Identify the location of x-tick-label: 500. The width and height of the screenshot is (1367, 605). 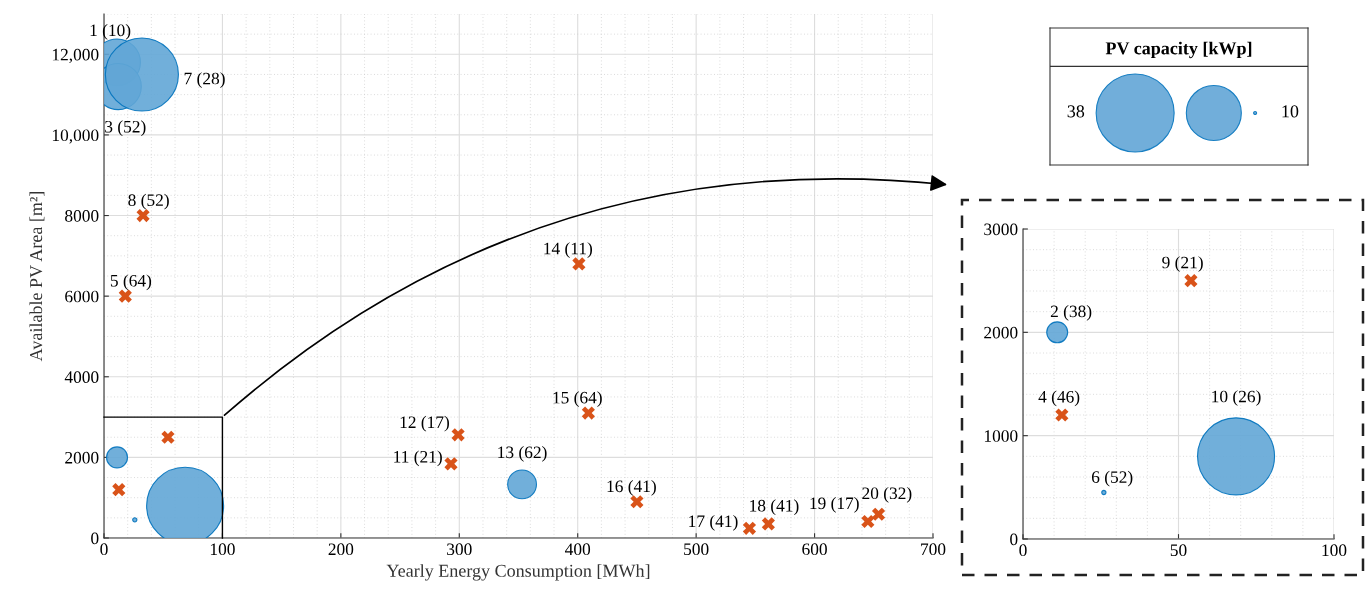
(696, 549).